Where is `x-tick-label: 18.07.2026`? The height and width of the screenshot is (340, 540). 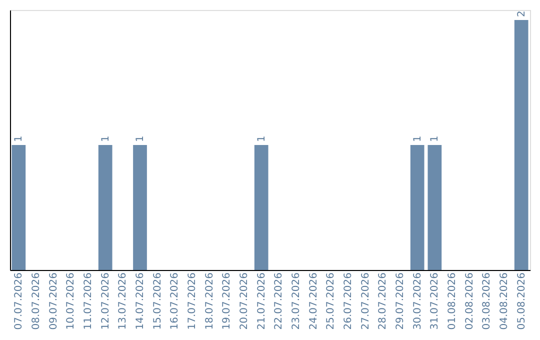
x-tick-label: 18.07.2026 is located at coordinates (210, 301).